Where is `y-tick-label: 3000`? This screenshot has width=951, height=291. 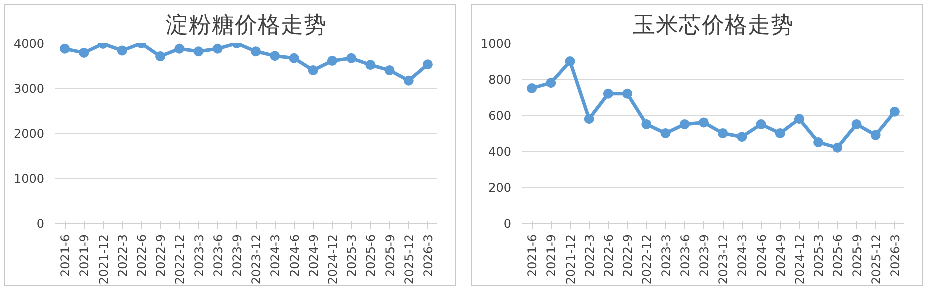 y-tick-label: 3000 is located at coordinates (29, 89).